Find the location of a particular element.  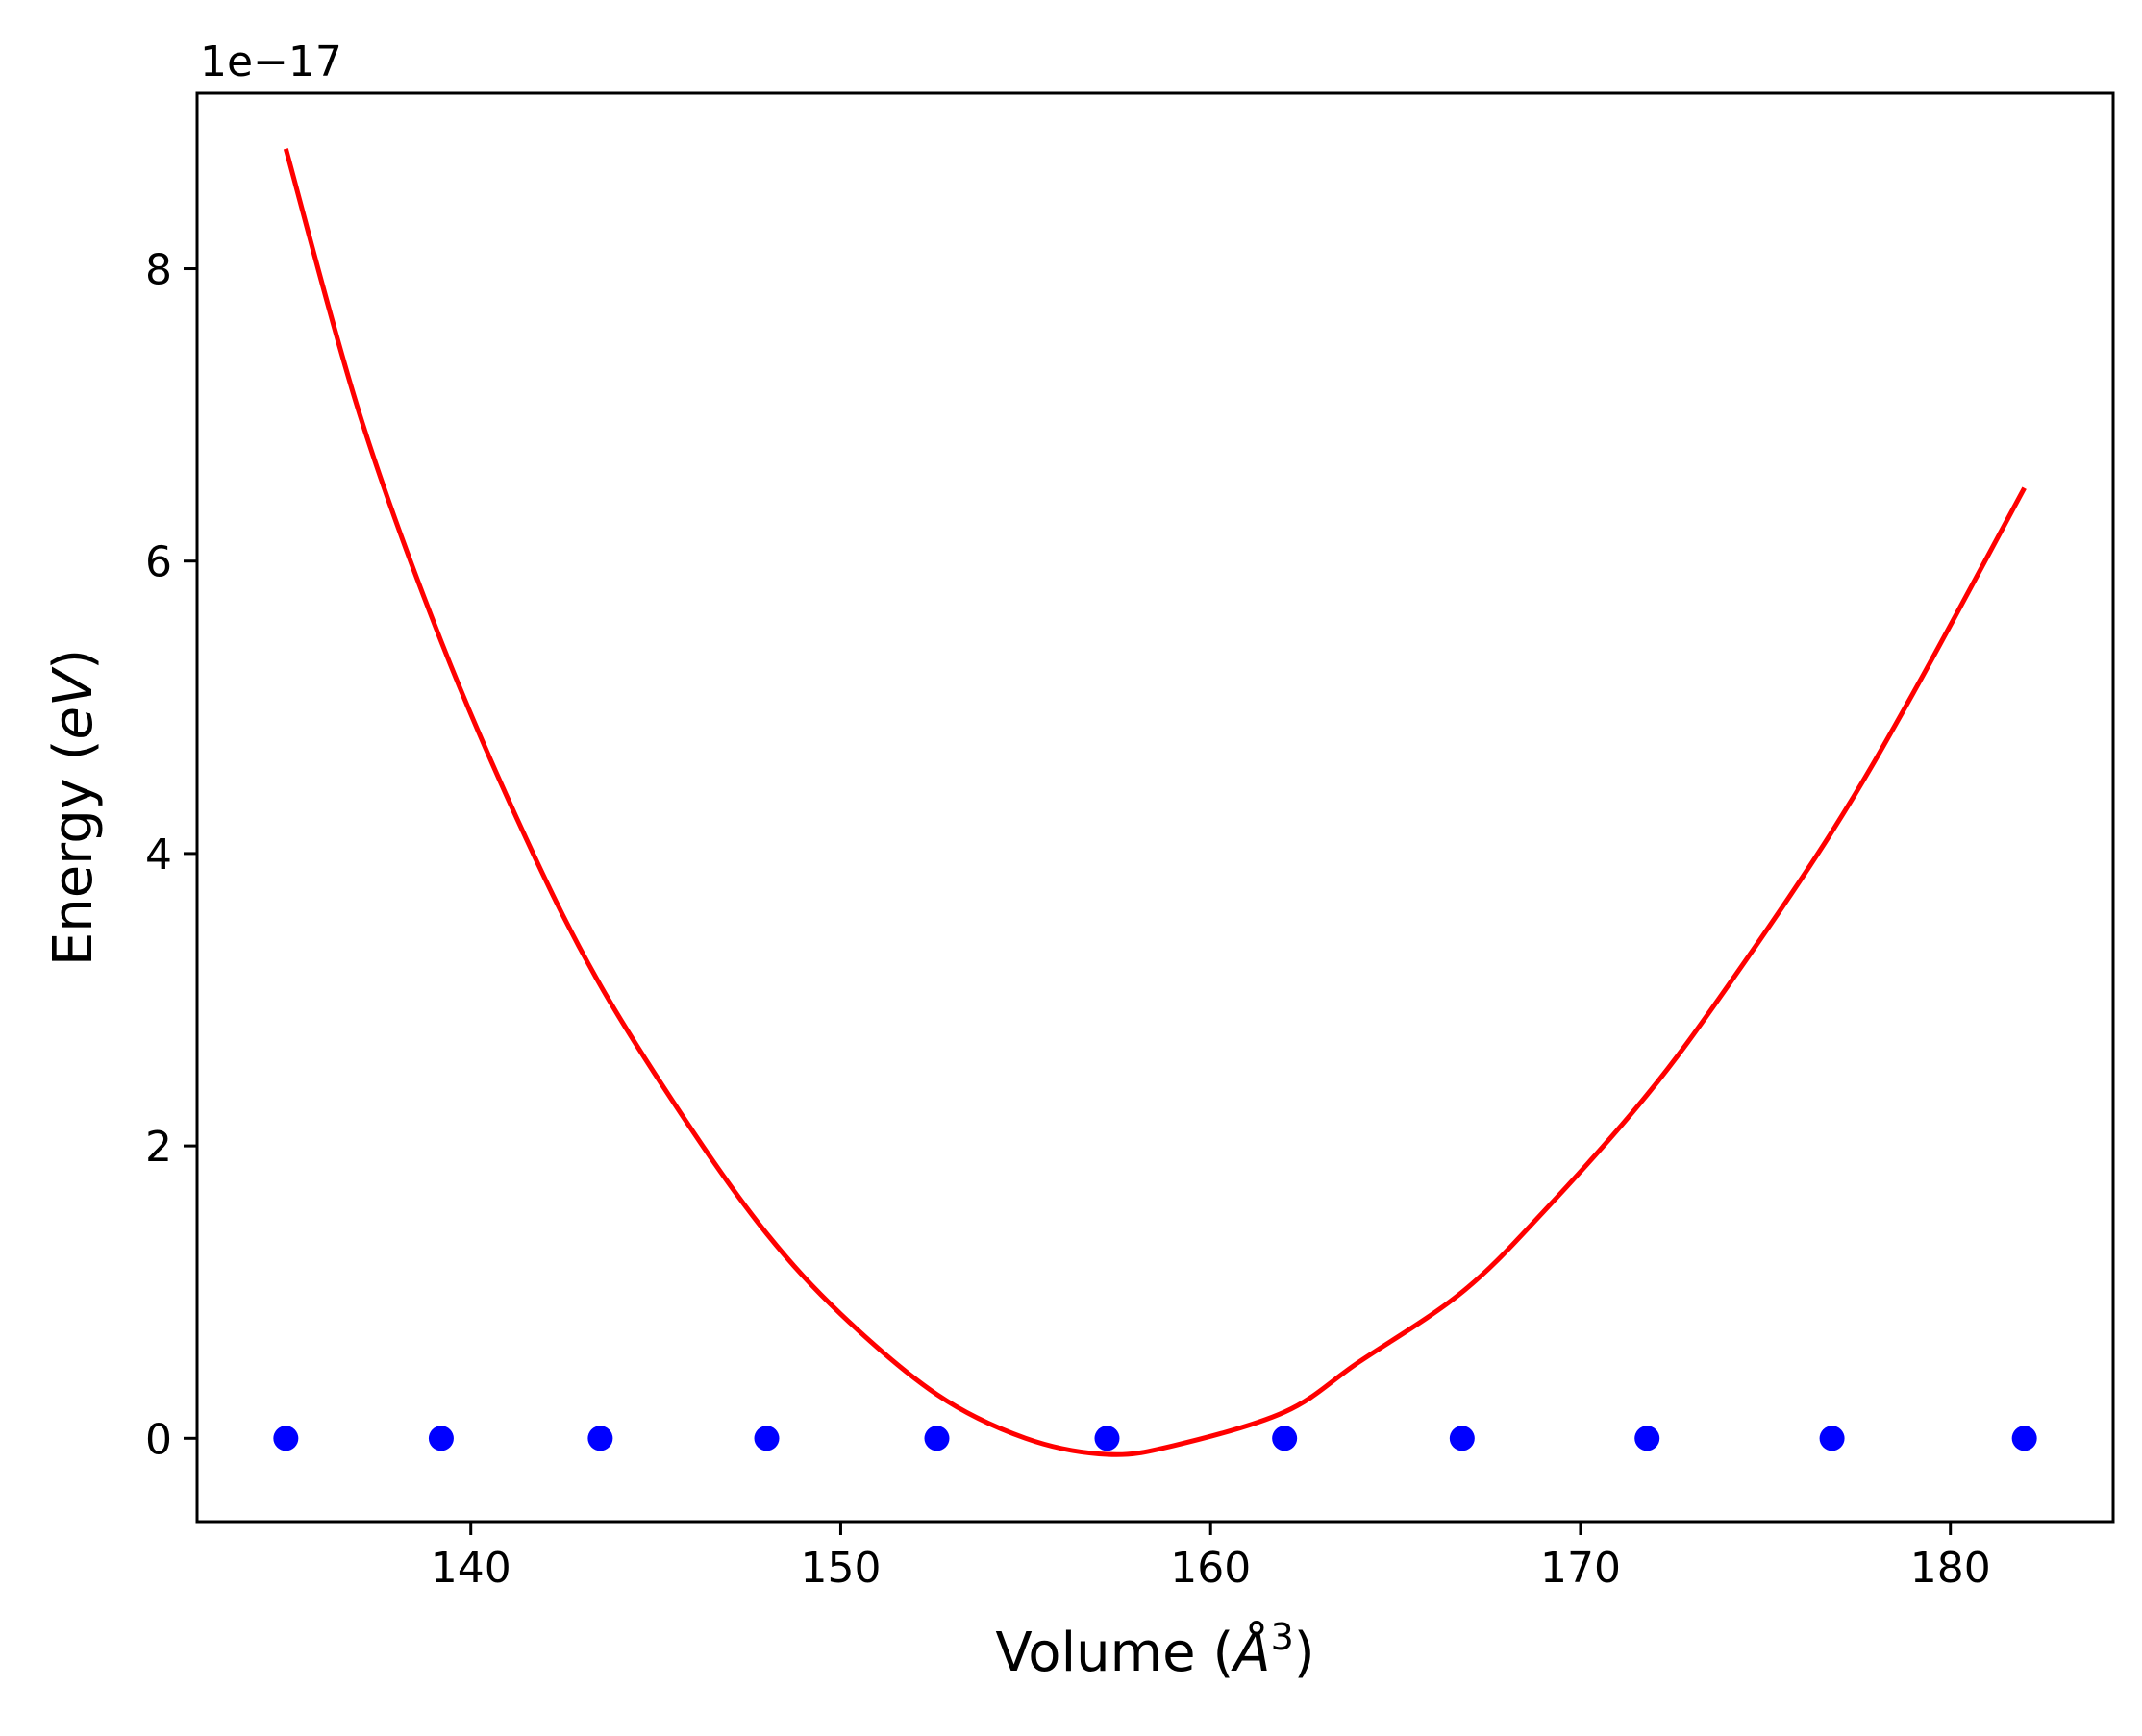

y-tick-label: 6 is located at coordinates (158, 562).